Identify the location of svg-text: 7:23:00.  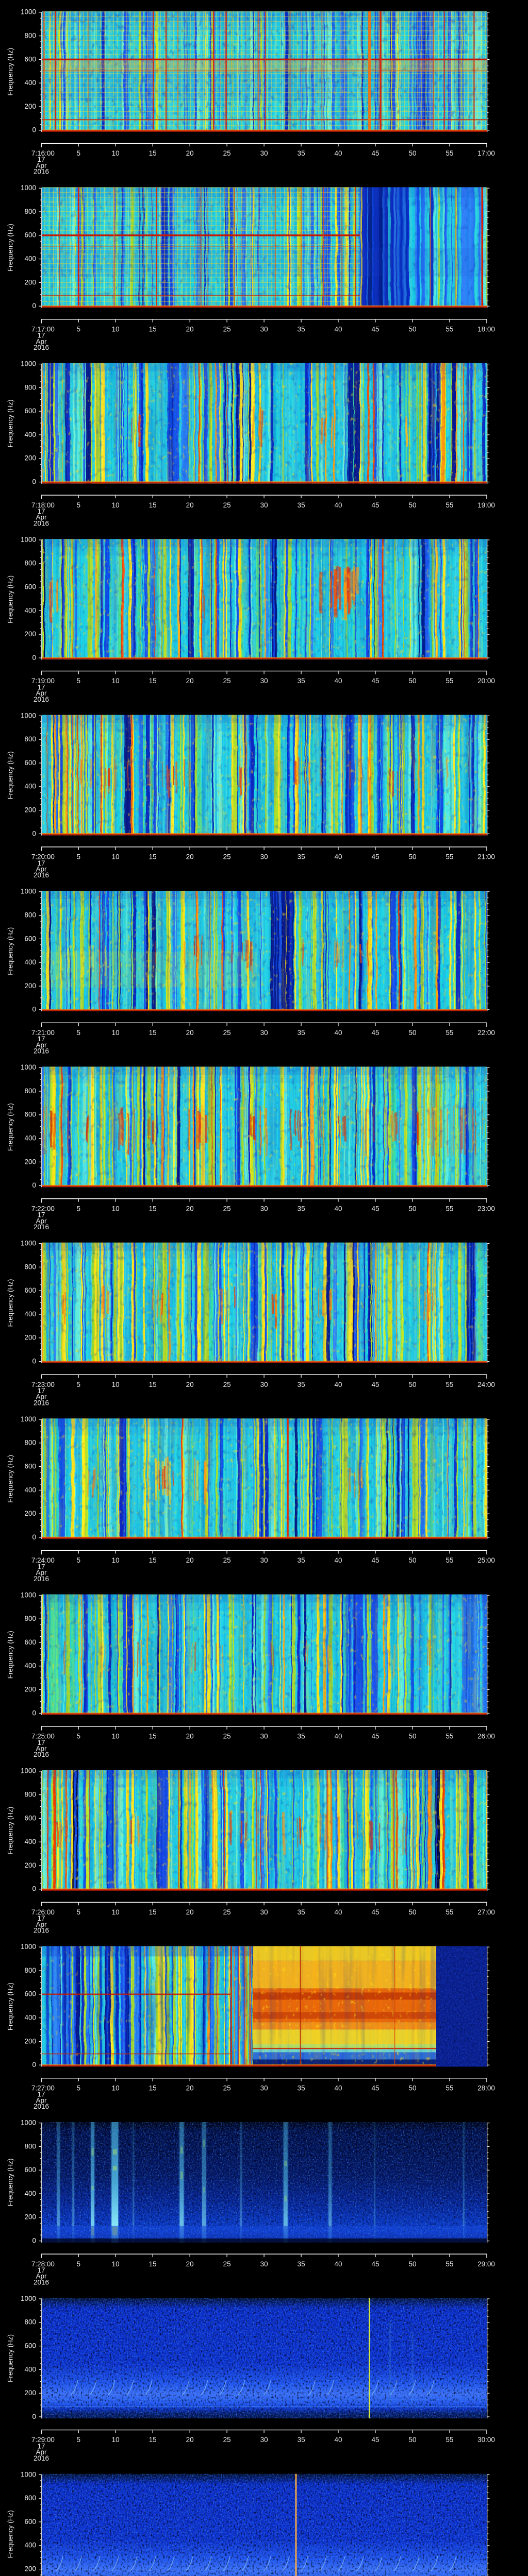
(43, 1384).